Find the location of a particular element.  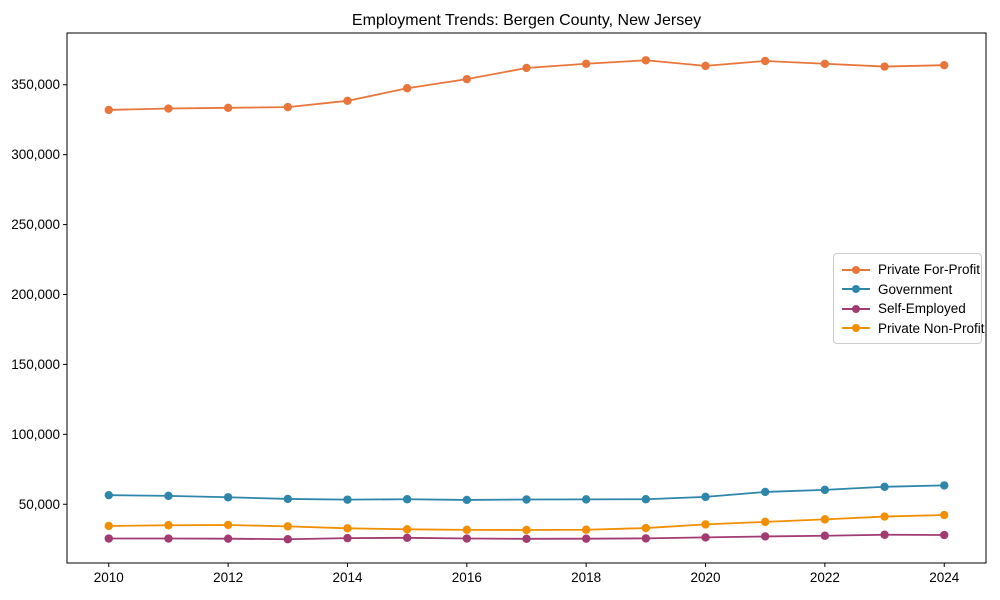

legend-item-government: Government is located at coordinates (907, 290).